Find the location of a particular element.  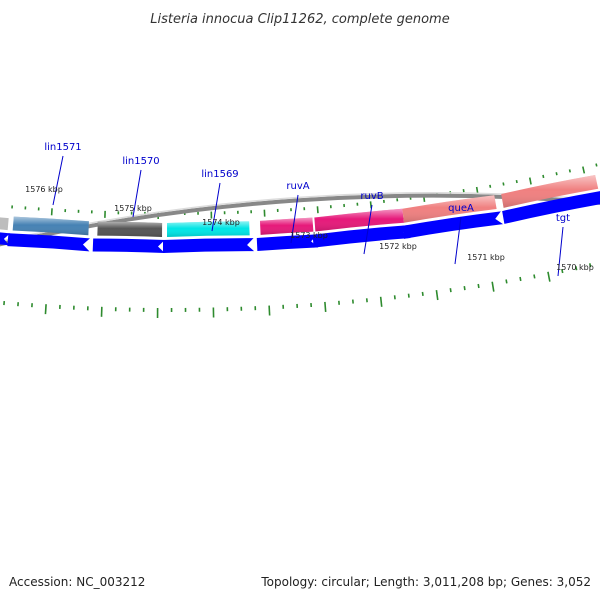

gene-bar-tgt is located at coordinates (550, 191).